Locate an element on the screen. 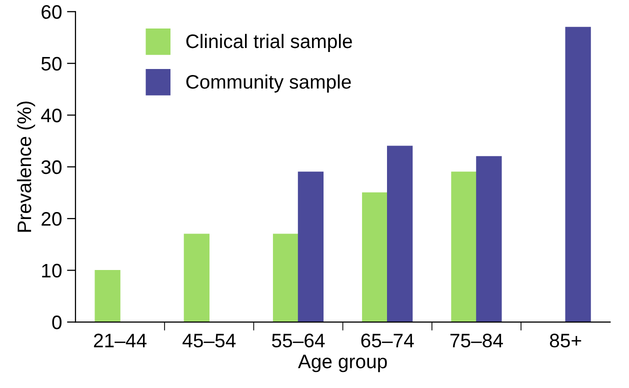  y-tick-label: 50 is located at coordinates (51, 63).